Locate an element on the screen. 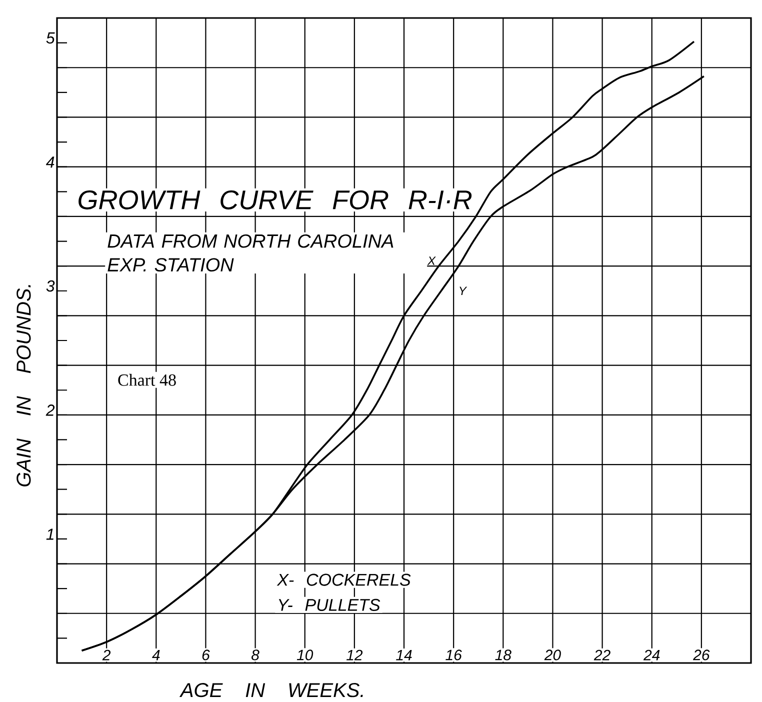 The height and width of the screenshot is (702, 762). x-tick-label: 10 is located at coordinates (305, 655).